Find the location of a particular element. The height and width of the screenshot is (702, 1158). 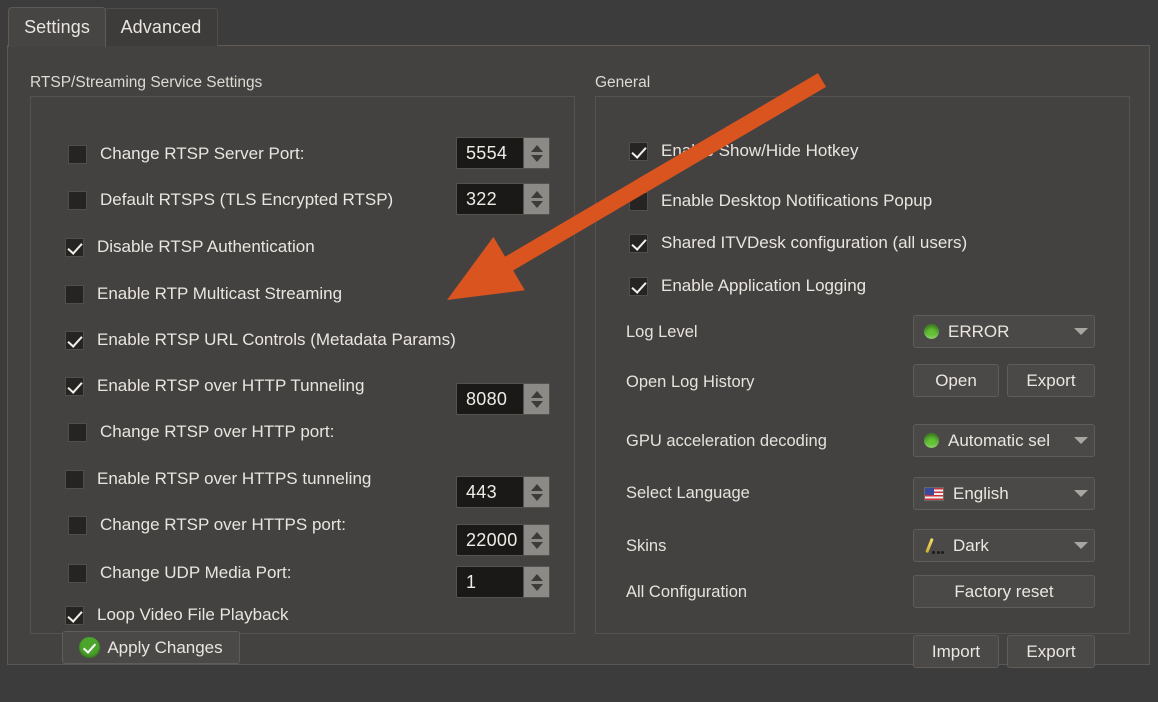

export-config-button: Export is located at coordinates (1051, 651).